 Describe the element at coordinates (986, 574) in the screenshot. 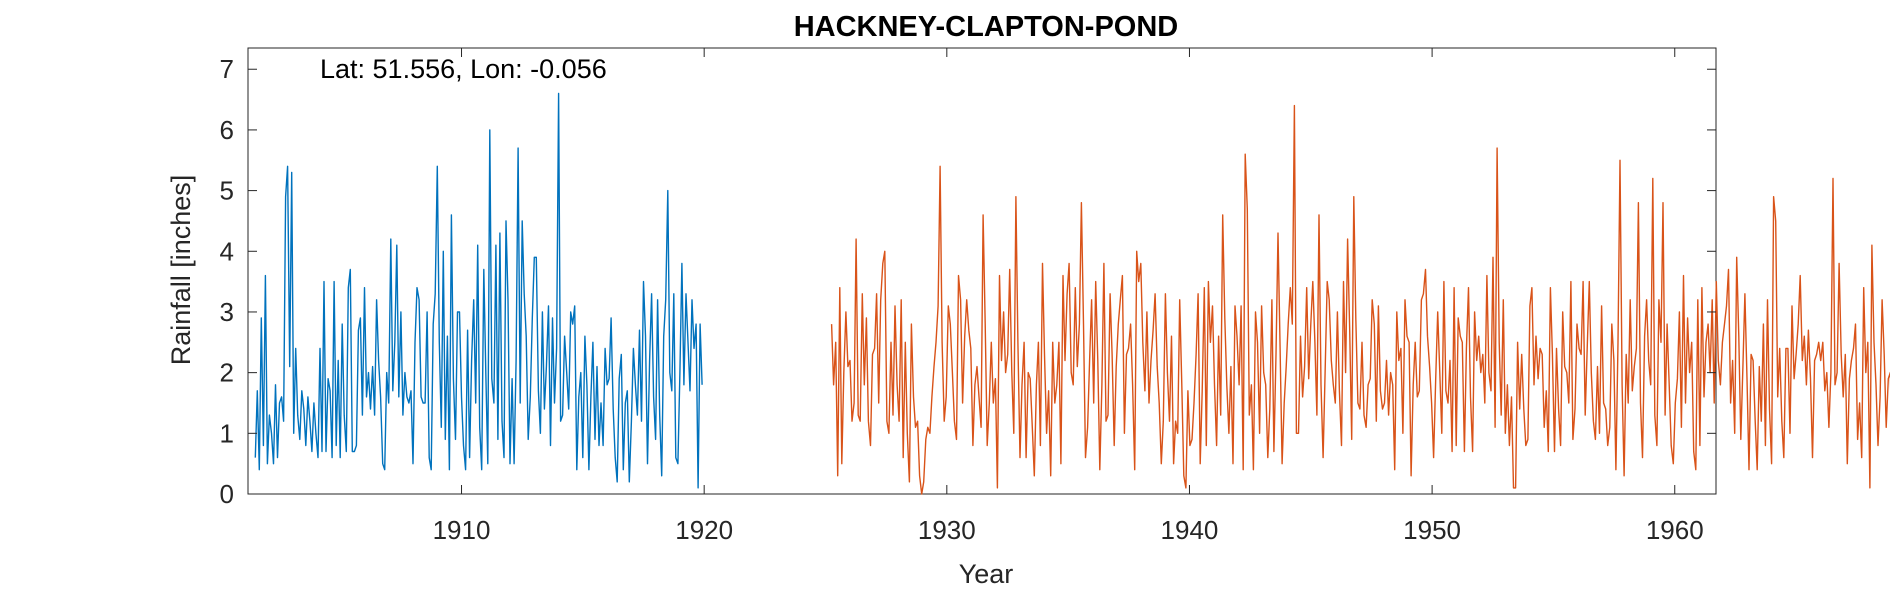

I see `x-axis-label: Year` at that location.